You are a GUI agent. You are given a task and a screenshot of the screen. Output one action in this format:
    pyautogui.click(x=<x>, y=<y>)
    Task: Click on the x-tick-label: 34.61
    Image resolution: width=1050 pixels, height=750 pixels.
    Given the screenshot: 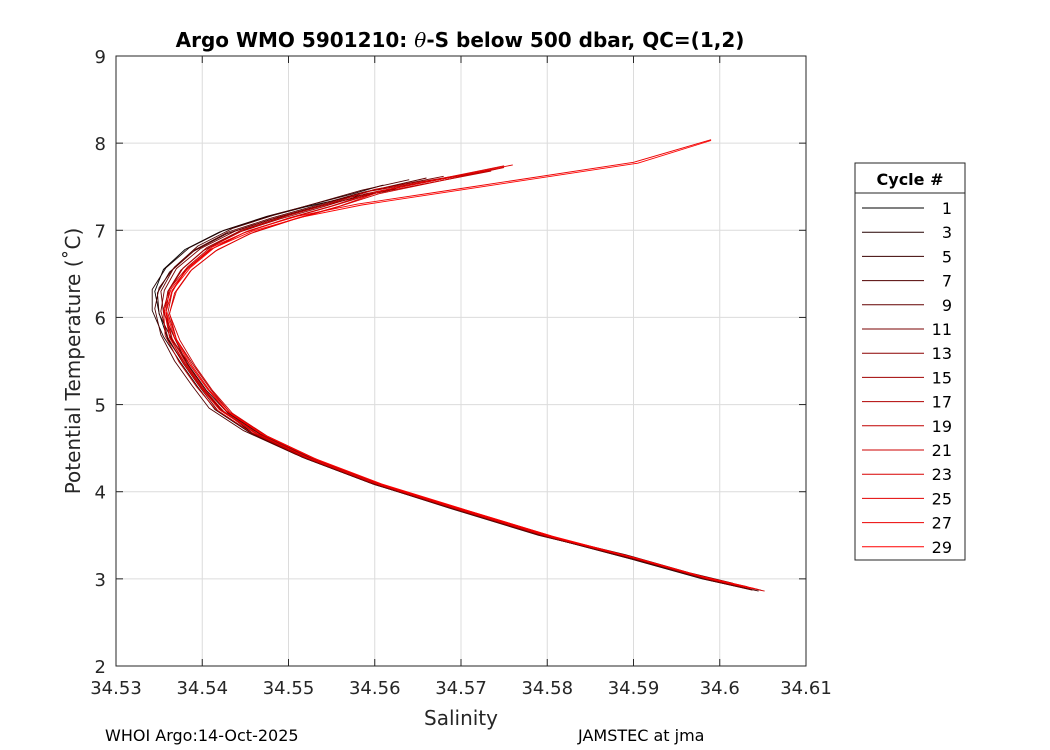 What is the action you would take?
    pyautogui.click(x=806, y=688)
    